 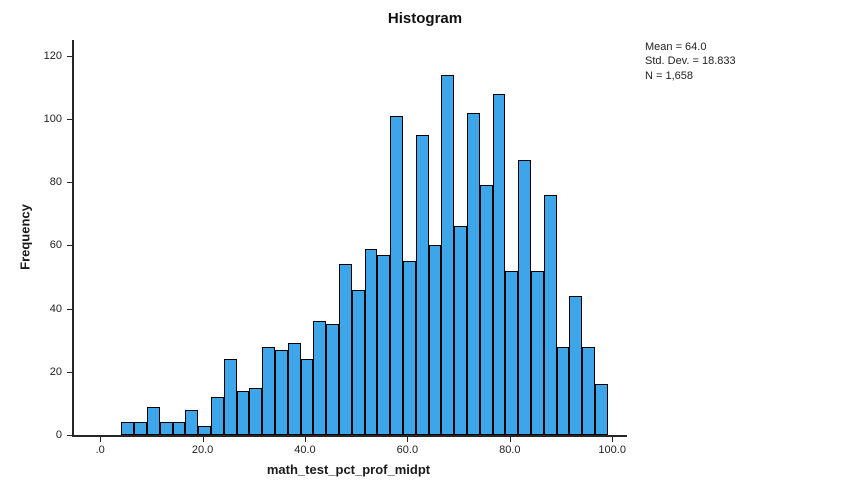 What do you see at coordinates (36, 240) in the screenshot?
I see `y-axis-ticks: 0 20 40 60 80 100 120` at bounding box center [36, 240].